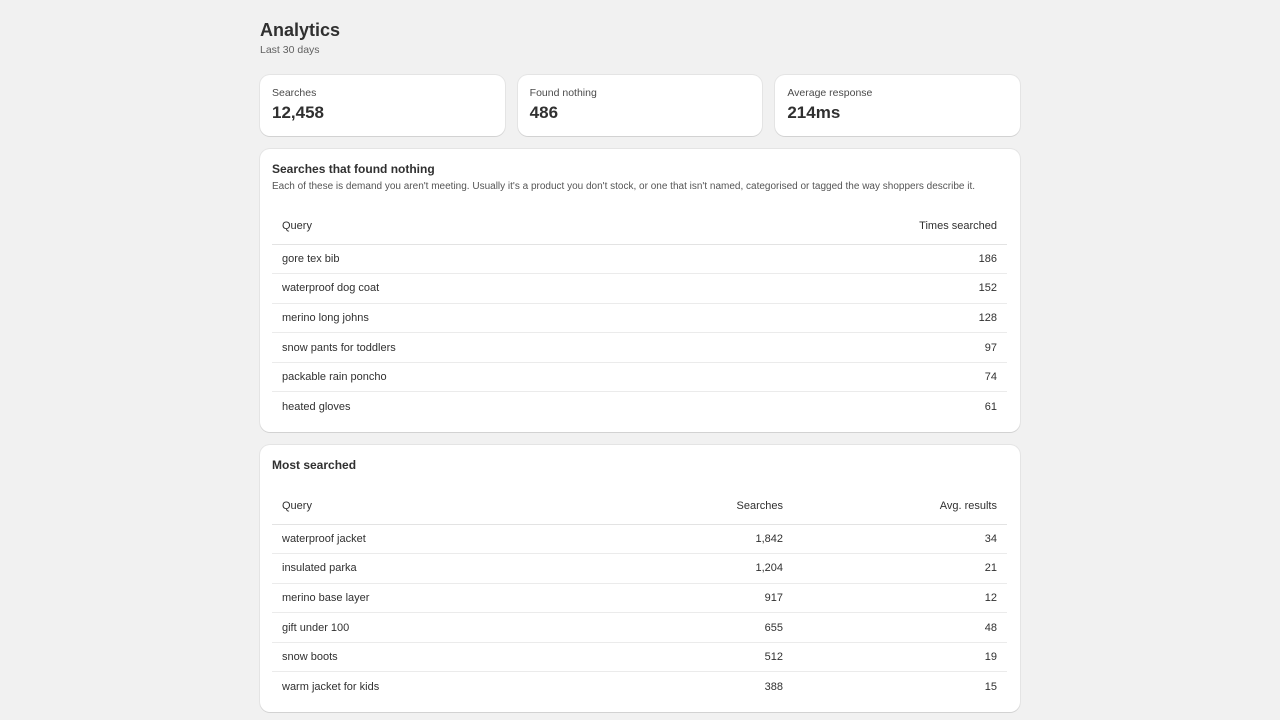 This screenshot has height=720, width=1280. I want to click on stat-card-average-response: Average response 214ms, so click(898, 105).